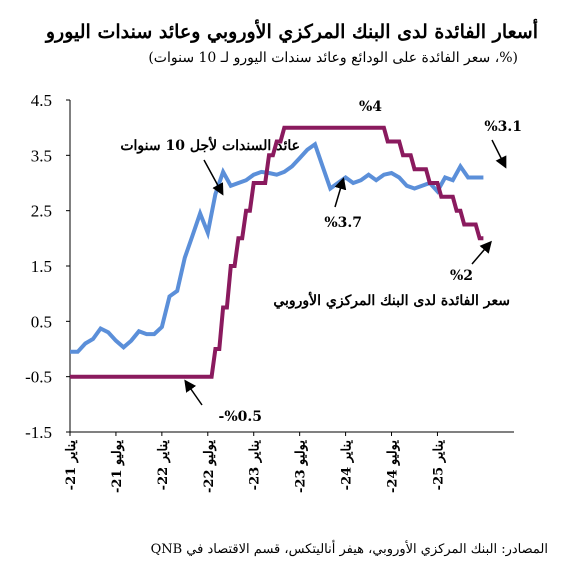 The image size is (570, 578). What do you see at coordinates (38, 432) in the screenshot?
I see `y-tick-label: -1.5` at bounding box center [38, 432].